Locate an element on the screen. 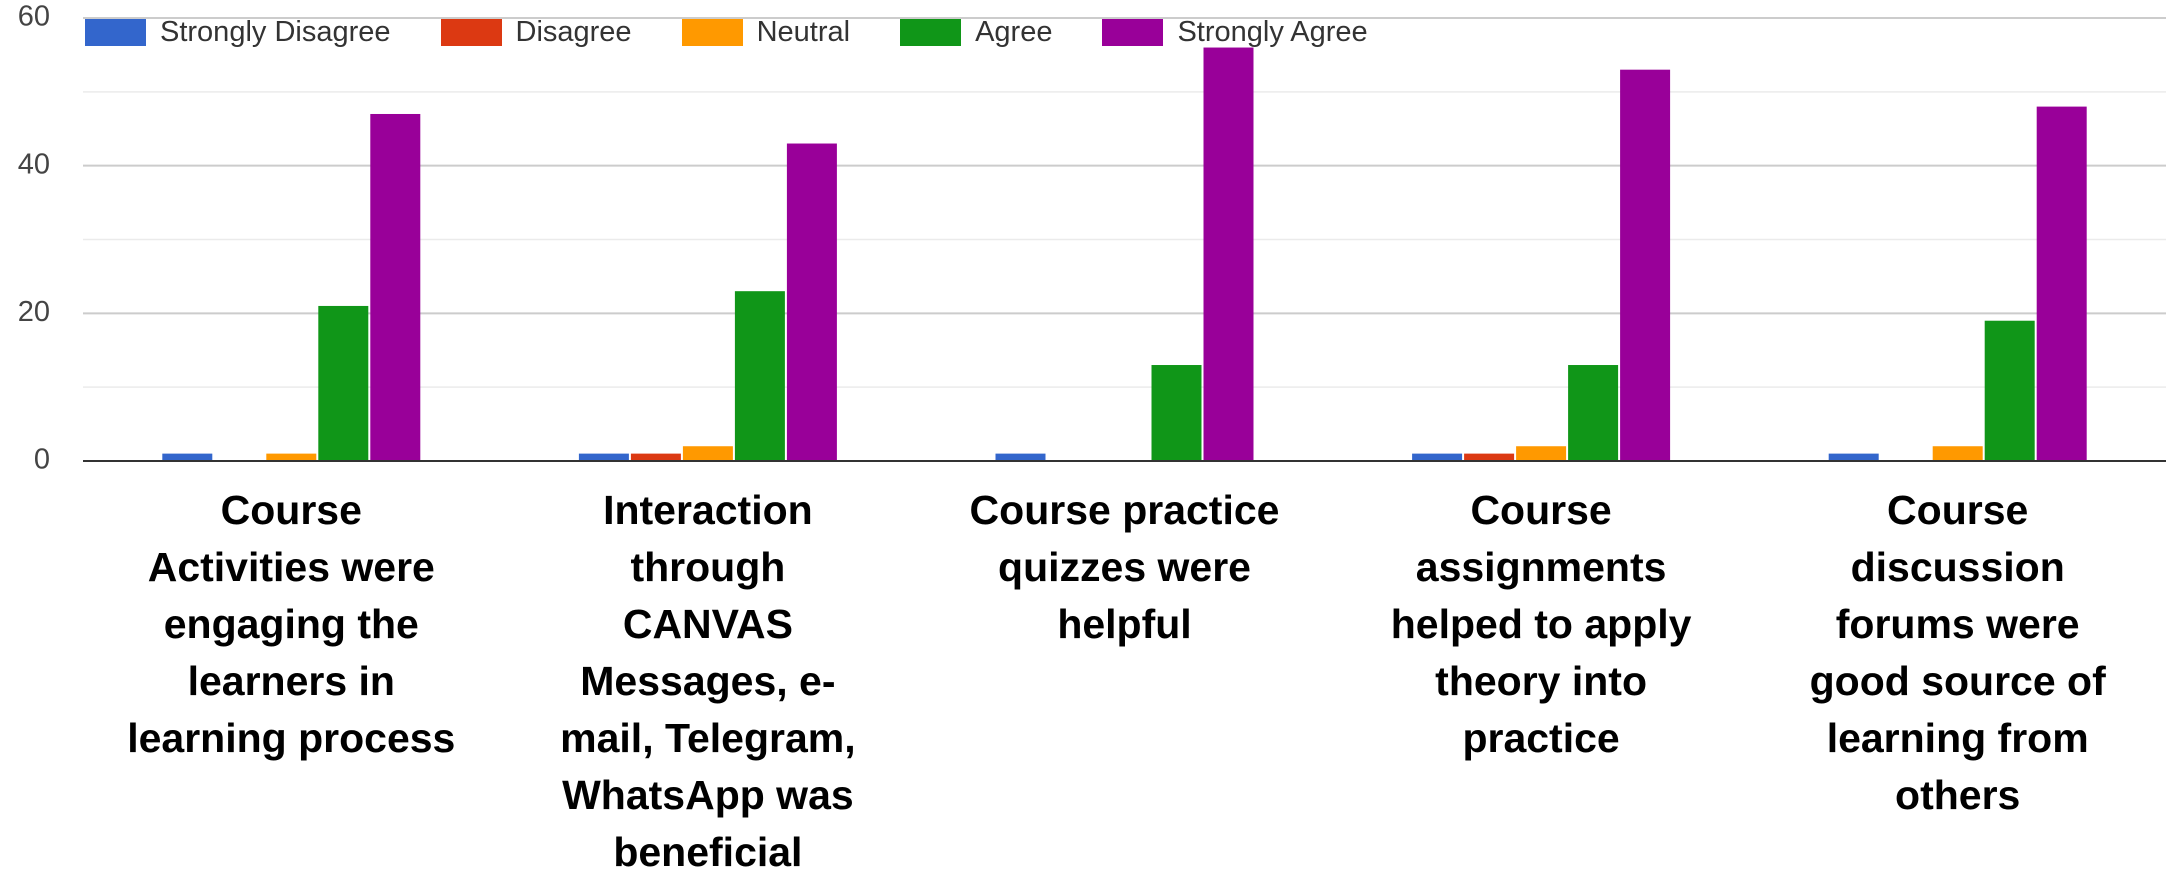 This screenshot has height=881, width=2177. y-tick-label: 0 is located at coordinates (42, 460).